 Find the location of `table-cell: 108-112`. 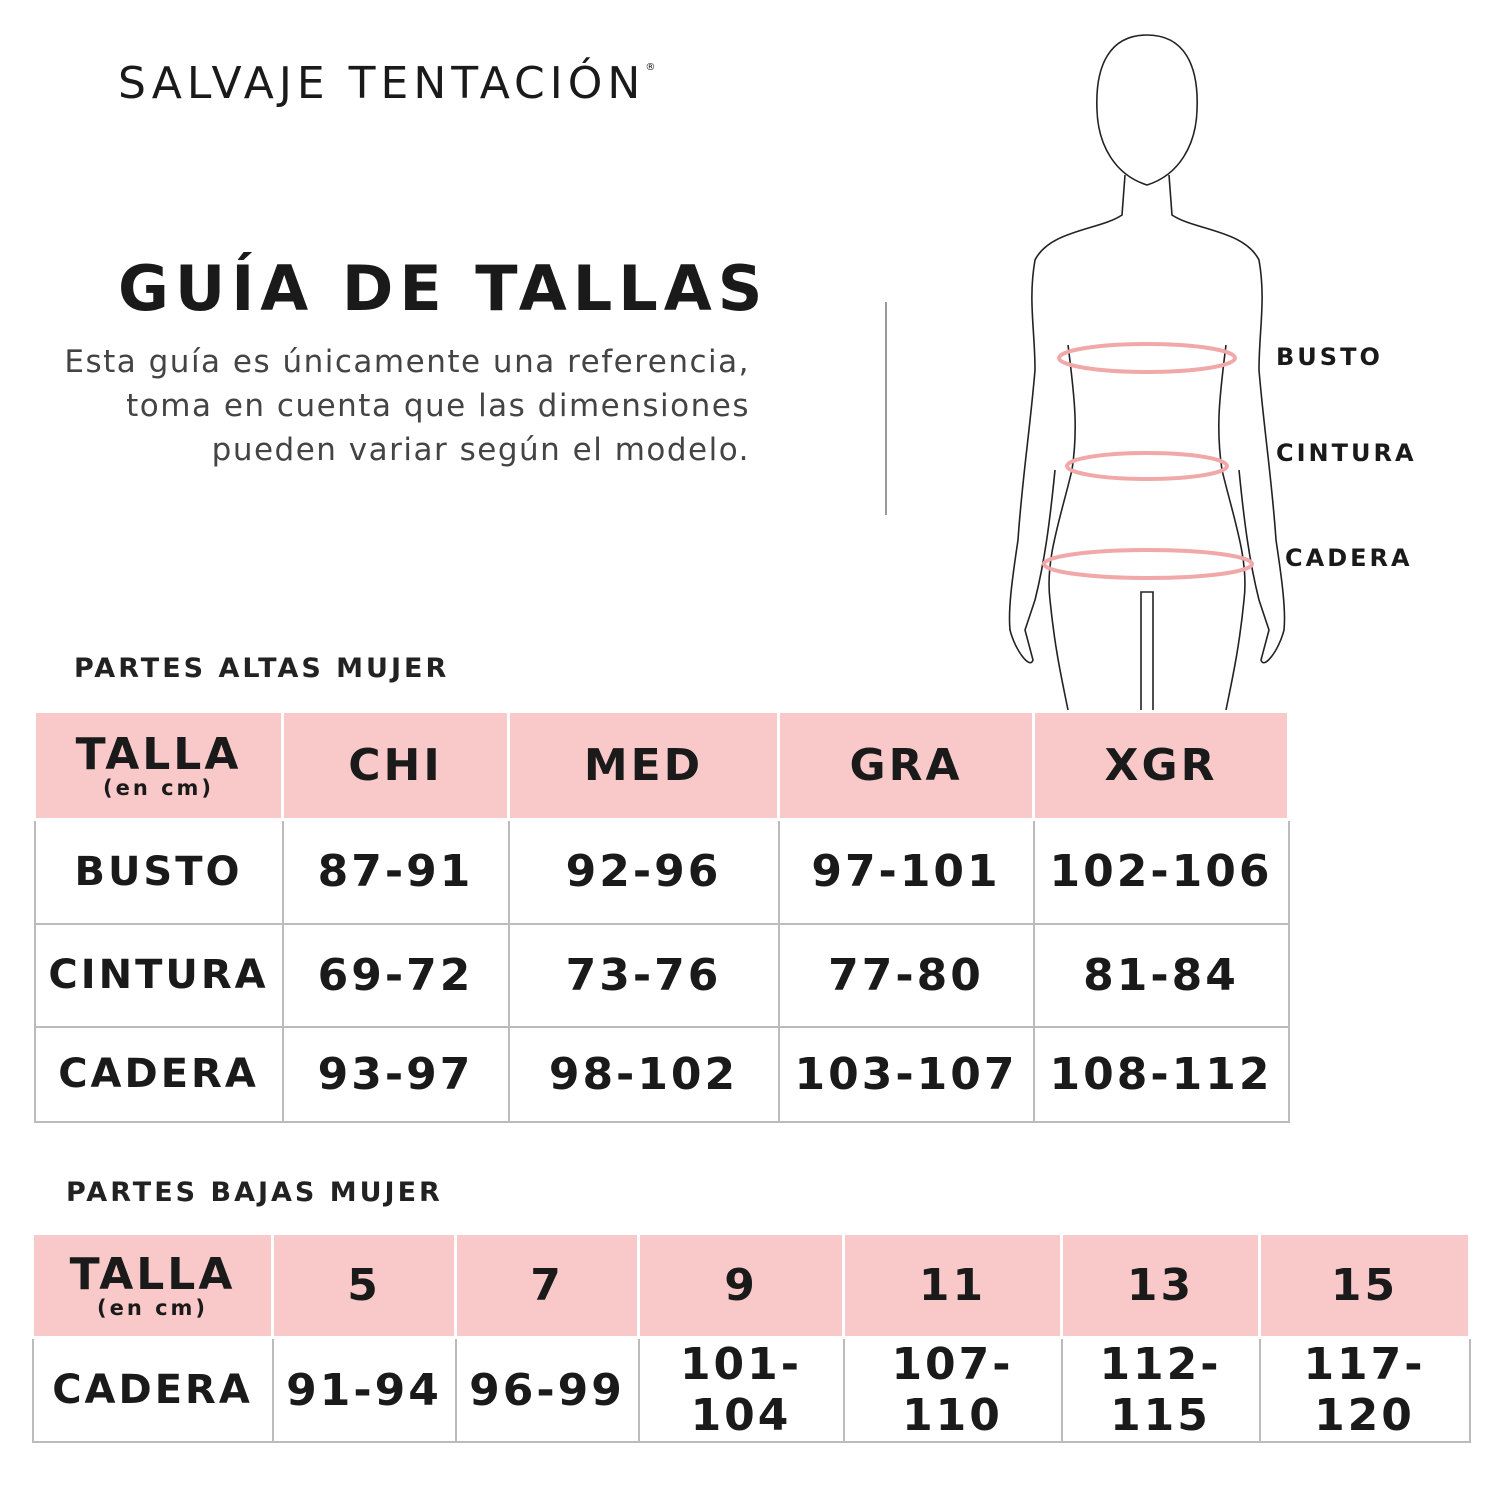

table-cell: 108-112 is located at coordinates (1161, 1074).